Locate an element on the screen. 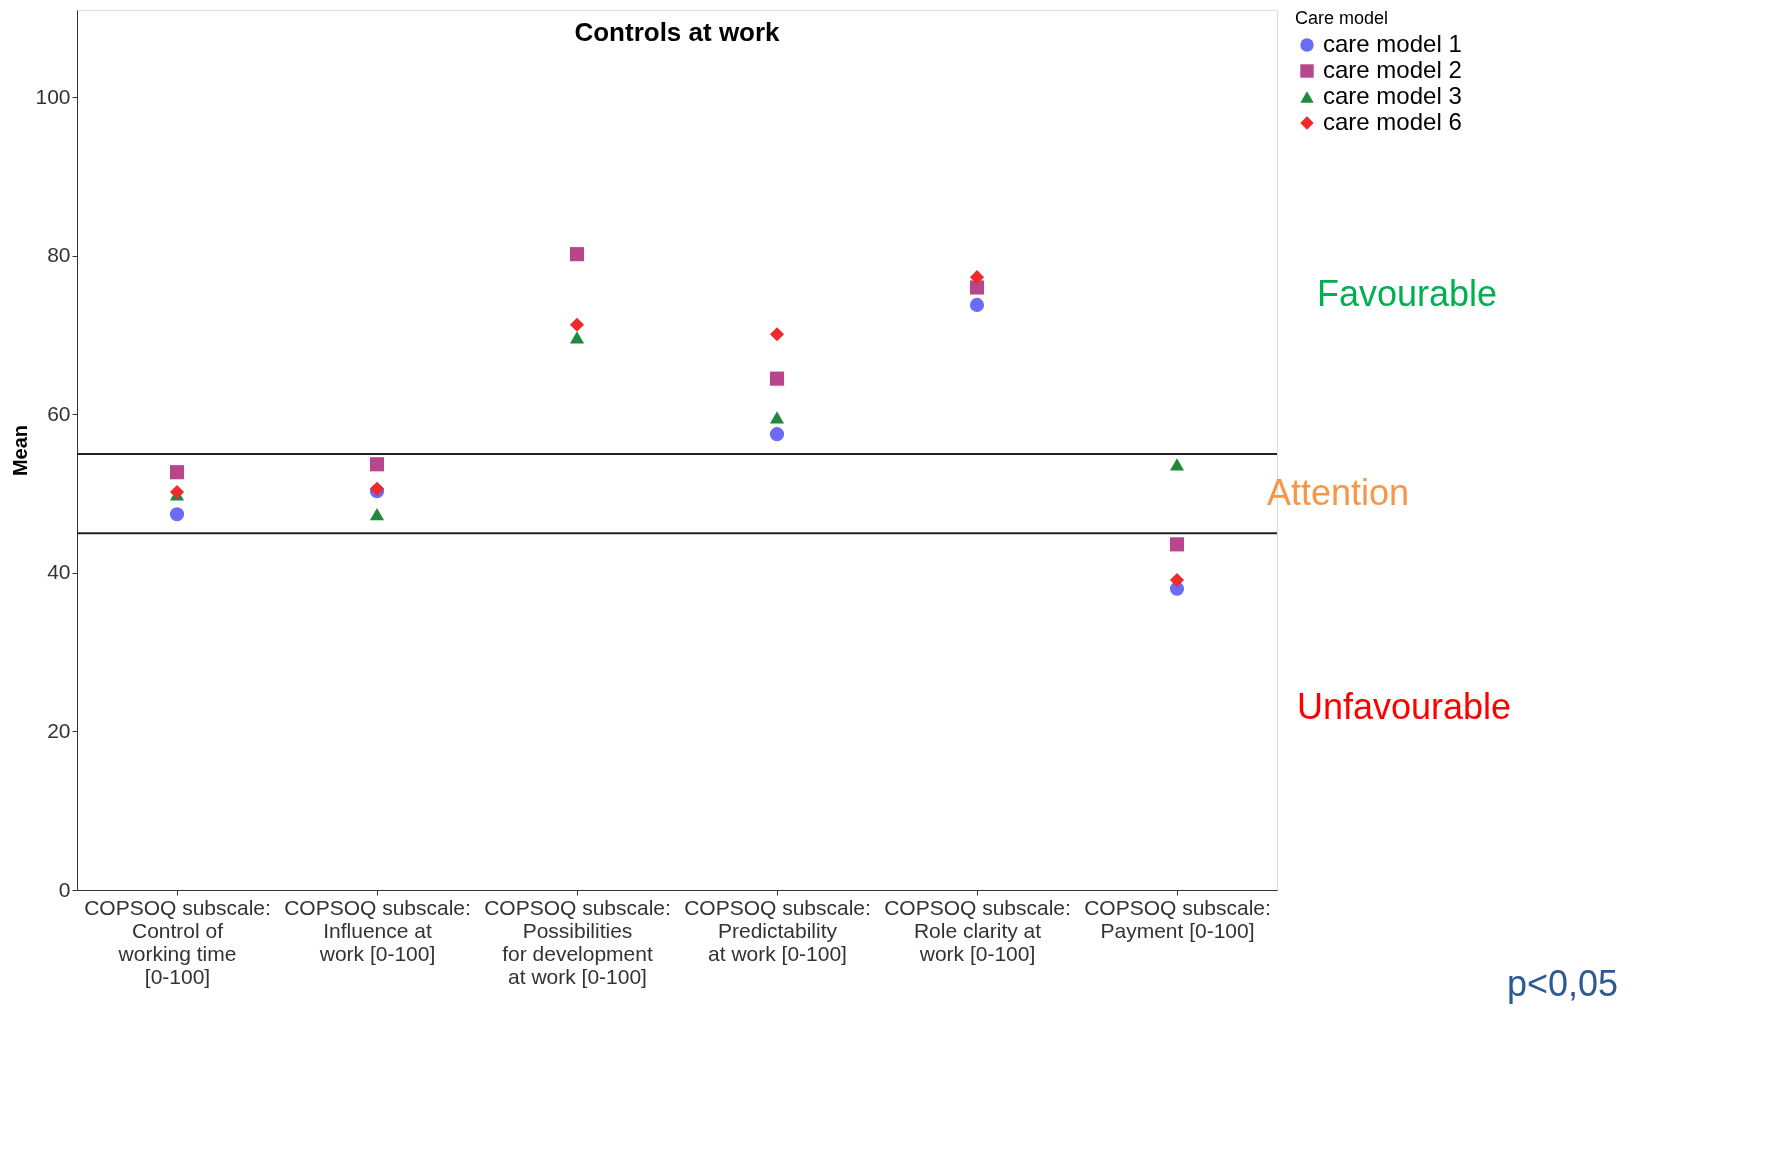  chart-title: Controls at work is located at coordinates (677, 32).